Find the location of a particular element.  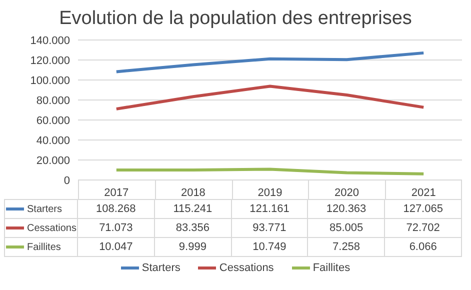

data-label: 83.356 is located at coordinates (193, 228).